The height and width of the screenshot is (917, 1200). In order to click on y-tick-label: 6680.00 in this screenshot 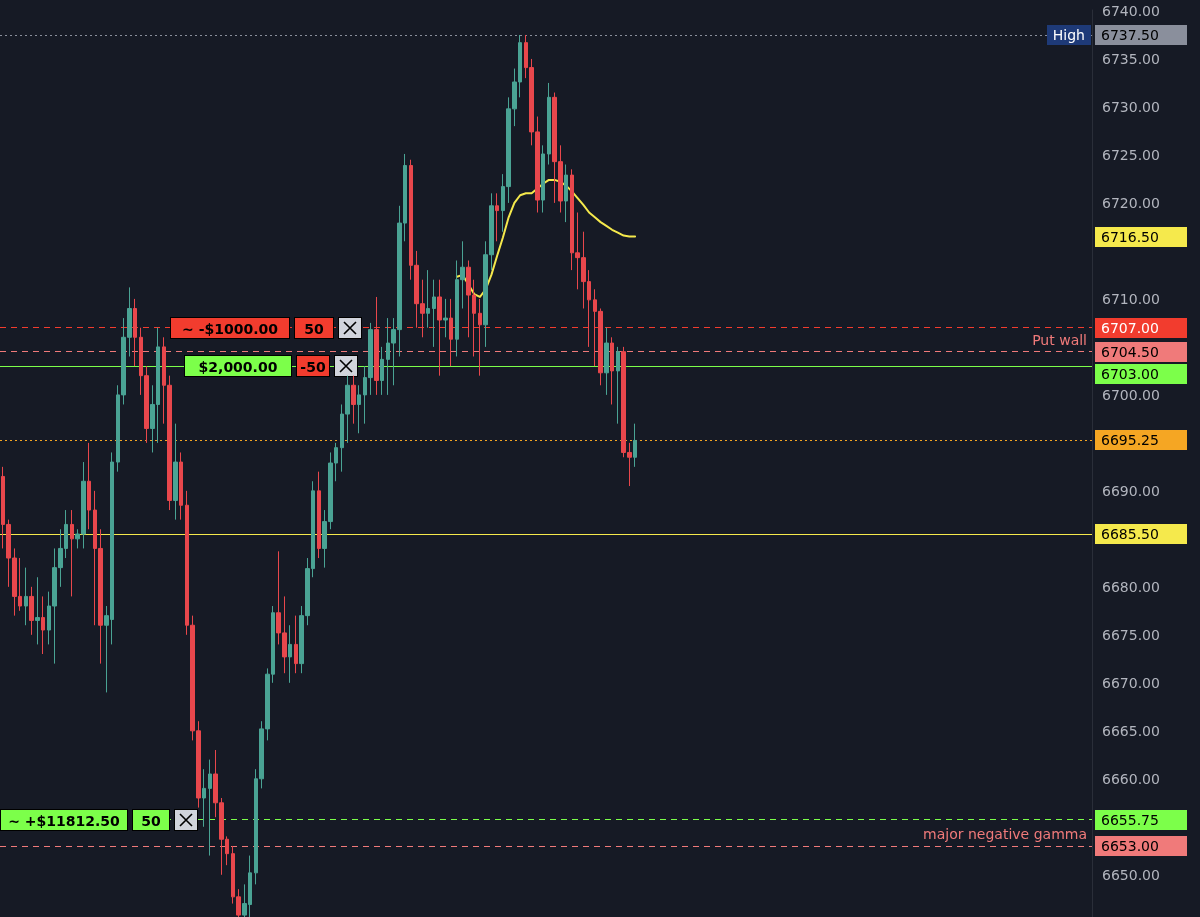, I will do `click(1131, 586)`.